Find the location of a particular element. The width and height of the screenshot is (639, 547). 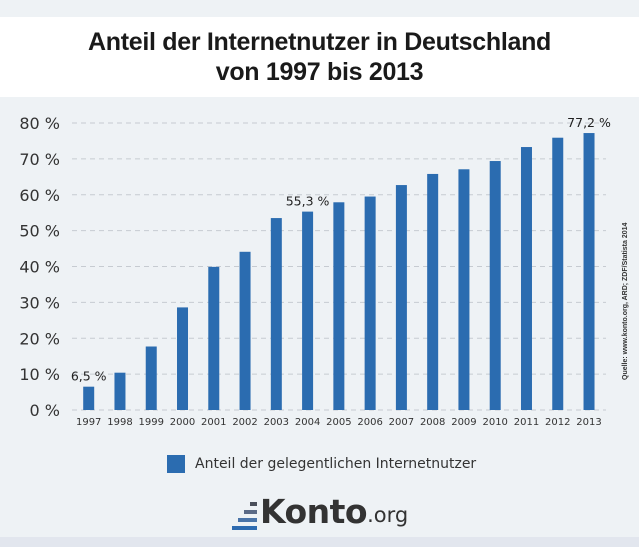

bottom-strip is located at coordinates (319, 542).